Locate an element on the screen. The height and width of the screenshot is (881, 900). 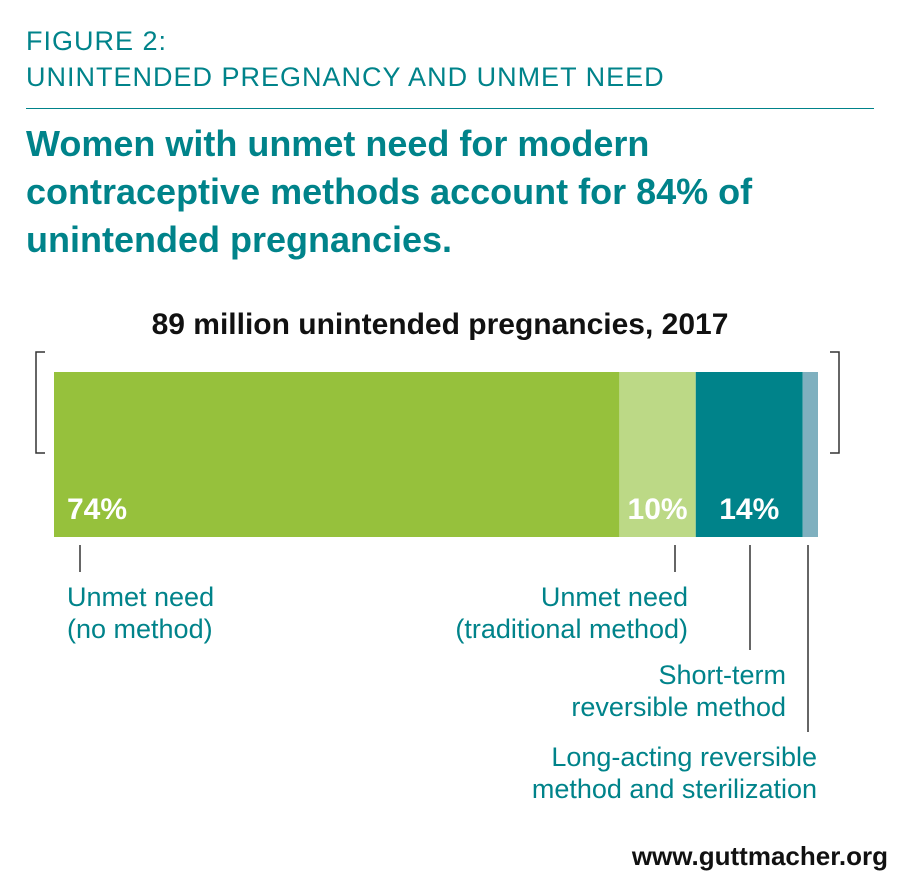
value-label-2: 10% is located at coordinates (658, 509).